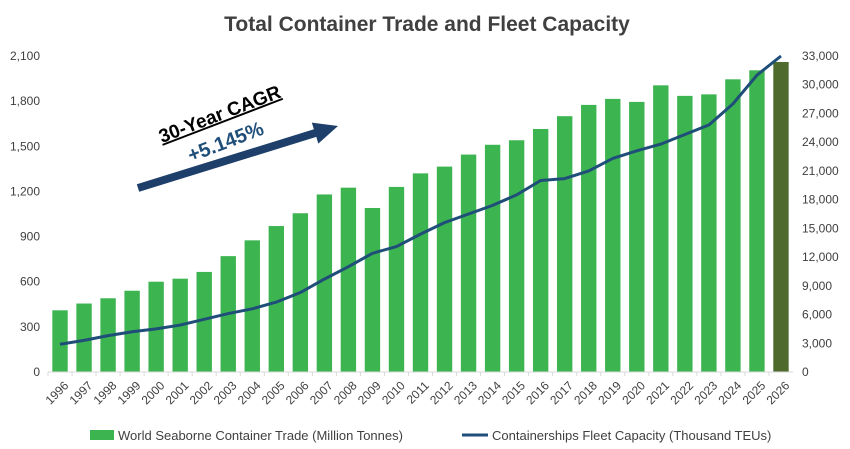 Image resolution: width=850 pixels, height=449 pixels. What do you see at coordinates (249, 392) in the screenshot?
I see `x-tick-label: 2004` at bounding box center [249, 392].